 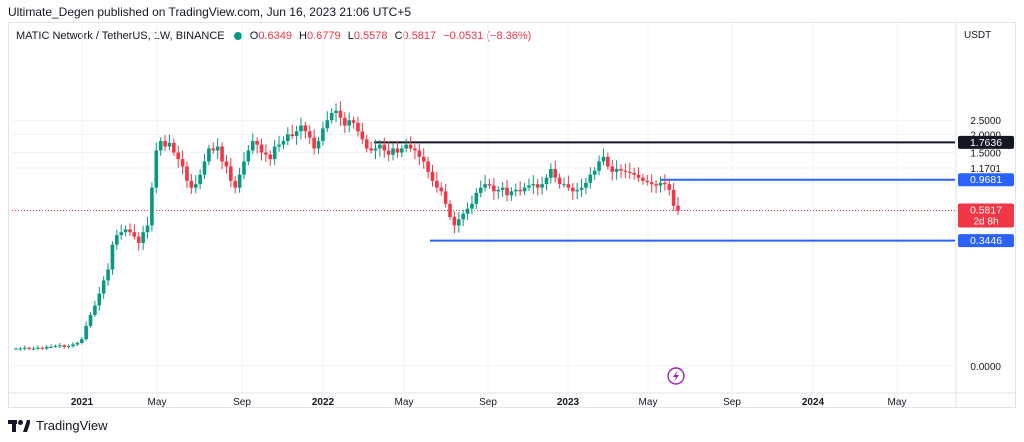 I want to click on y-tick-label: 1.1701, so click(x=985, y=169).